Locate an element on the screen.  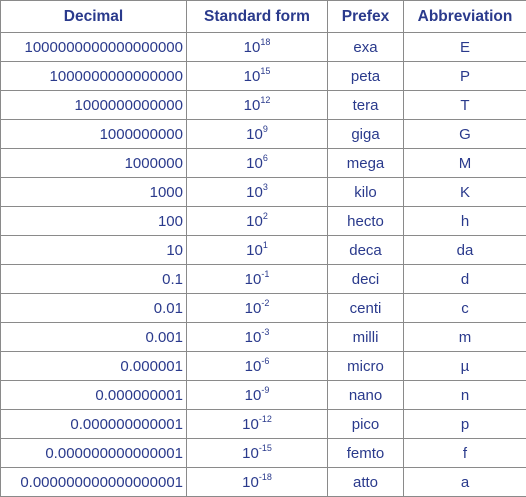
standard-form-exponent: -1 is located at coordinates (265, 274).